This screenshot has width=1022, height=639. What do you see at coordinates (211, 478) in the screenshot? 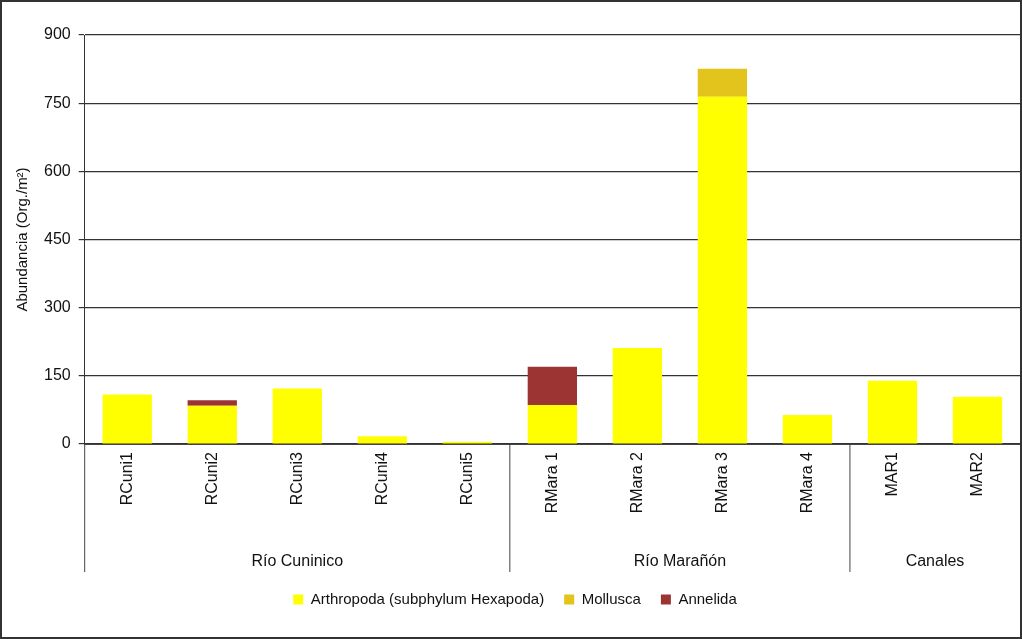
I see `x-tick-label: RCuni2` at bounding box center [211, 478].